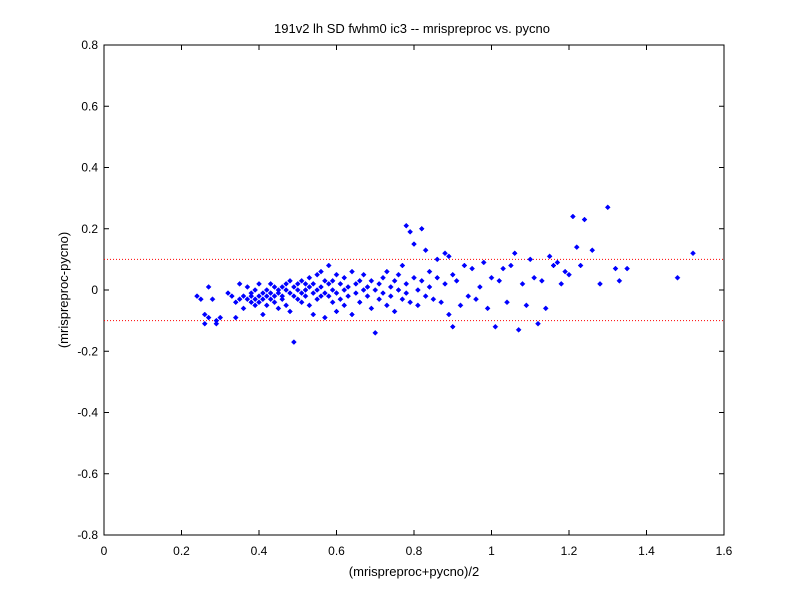 Image resolution: width=800 pixels, height=600 pixels. Describe the element at coordinates (89, 106) in the screenshot. I see `y-tick-label: 0.6` at that location.